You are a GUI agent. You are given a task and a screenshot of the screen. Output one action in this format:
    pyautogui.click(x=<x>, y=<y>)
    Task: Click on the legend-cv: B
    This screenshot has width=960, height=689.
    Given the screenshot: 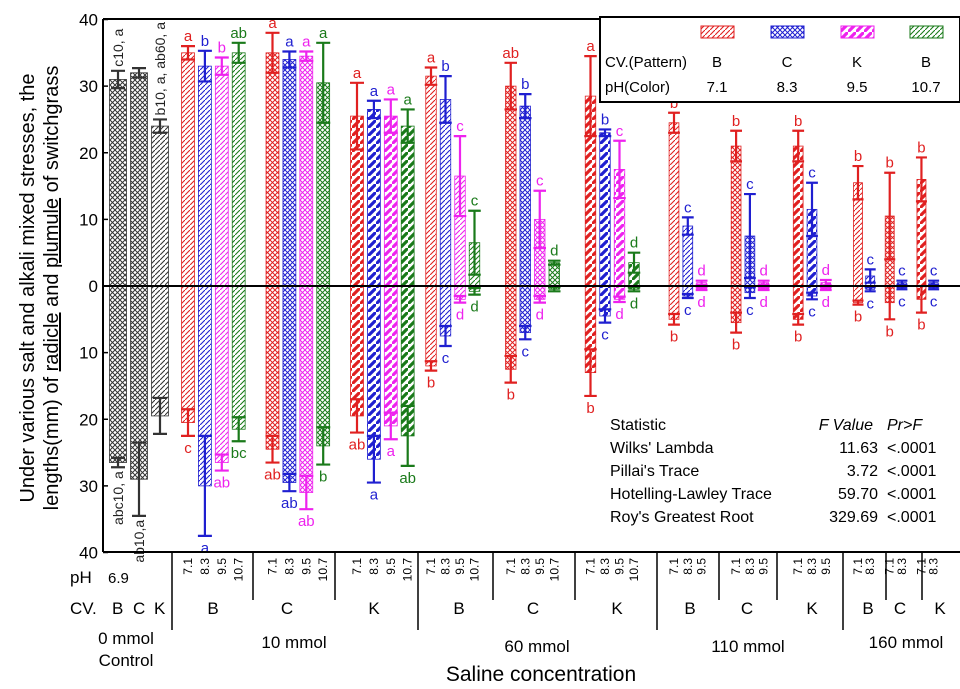 What is the action you would take?
    pyautogui.click(x=717, y=62)
    